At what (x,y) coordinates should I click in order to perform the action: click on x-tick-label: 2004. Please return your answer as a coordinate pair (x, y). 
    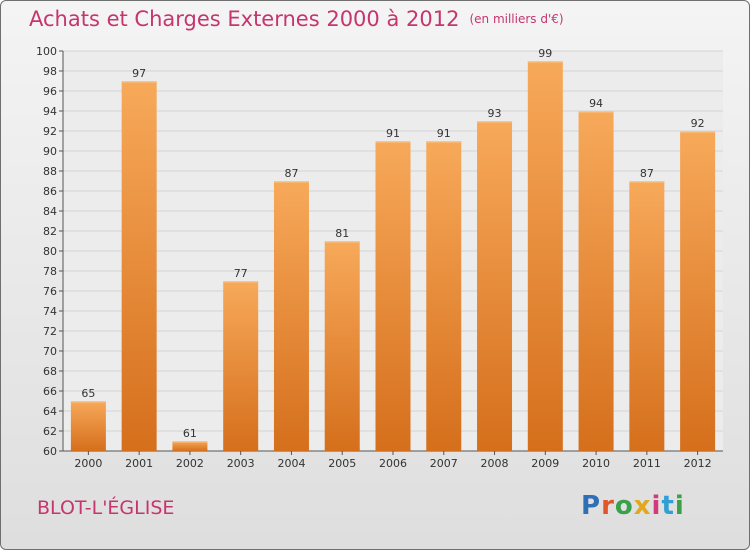
    Looking at the image, I should click on (291, 463).